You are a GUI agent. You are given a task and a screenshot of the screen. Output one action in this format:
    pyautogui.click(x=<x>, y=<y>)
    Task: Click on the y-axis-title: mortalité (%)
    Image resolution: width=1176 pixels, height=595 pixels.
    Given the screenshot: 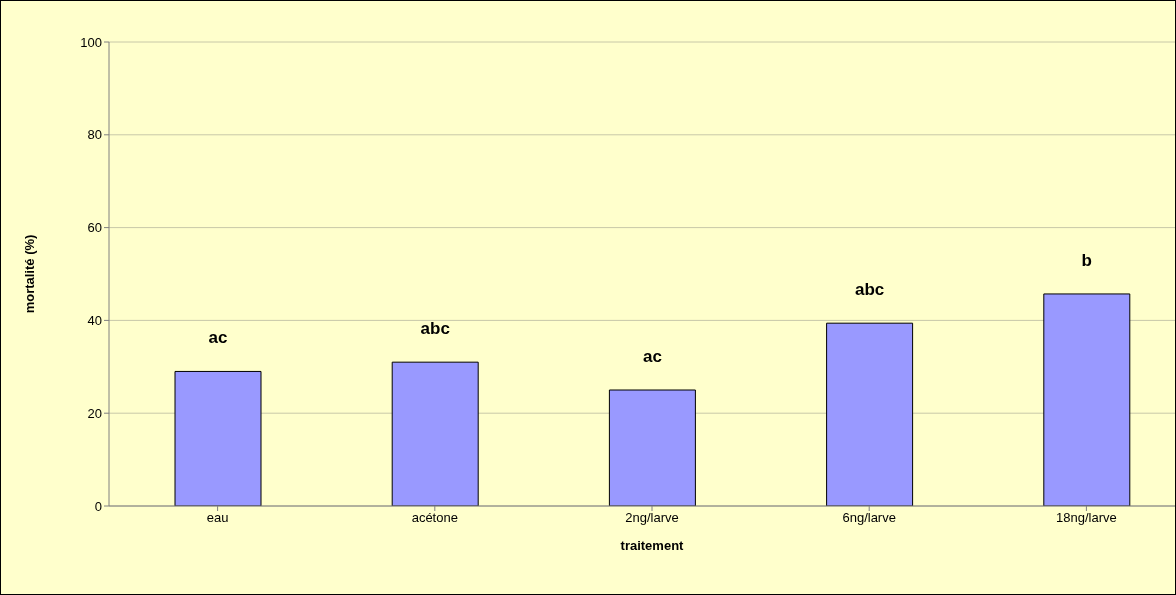 What is the action you would take?
    pyautogui.click(x=29, y=274)
    